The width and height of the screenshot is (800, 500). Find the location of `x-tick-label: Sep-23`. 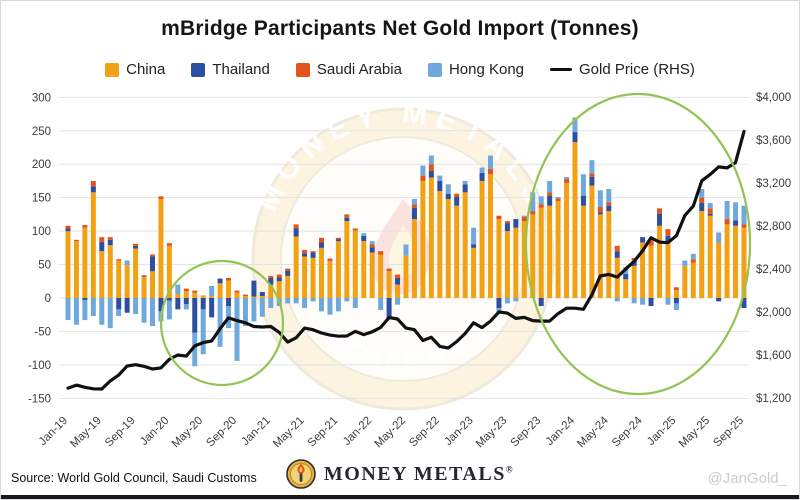

x-tick-label: Sep-23 is located at coordinates (526, 432).